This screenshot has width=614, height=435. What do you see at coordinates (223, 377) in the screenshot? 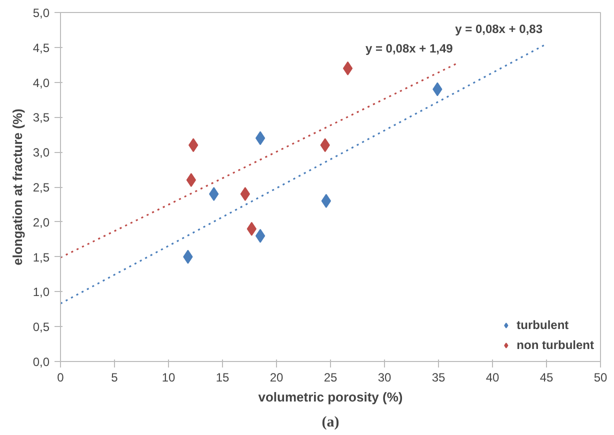
I see `x-tick-label: 15` at bounding box center [223, 377].